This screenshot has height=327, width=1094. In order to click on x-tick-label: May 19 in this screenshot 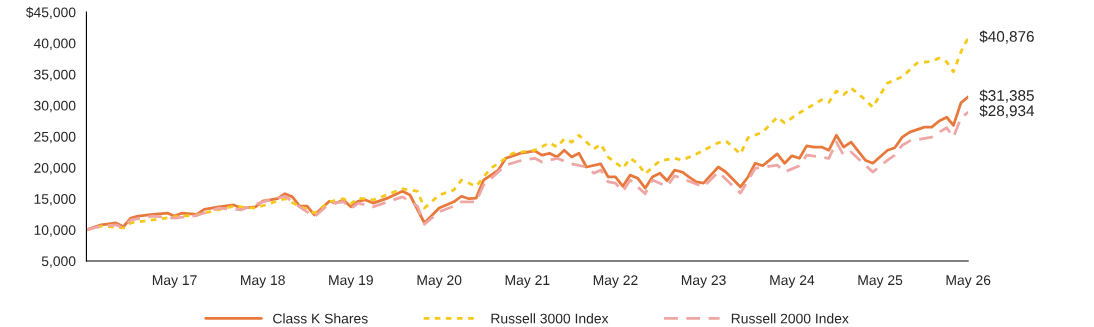, I will do `click(351, 281)`.